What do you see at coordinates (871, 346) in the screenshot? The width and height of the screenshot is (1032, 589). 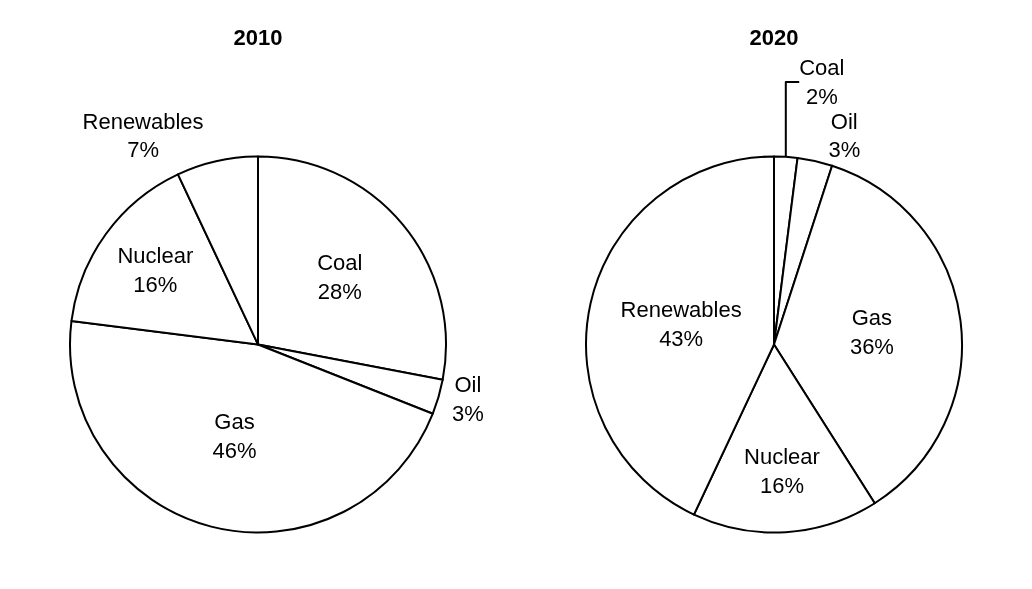 I see `data-label: 36%` at bounding box center [871, 346].